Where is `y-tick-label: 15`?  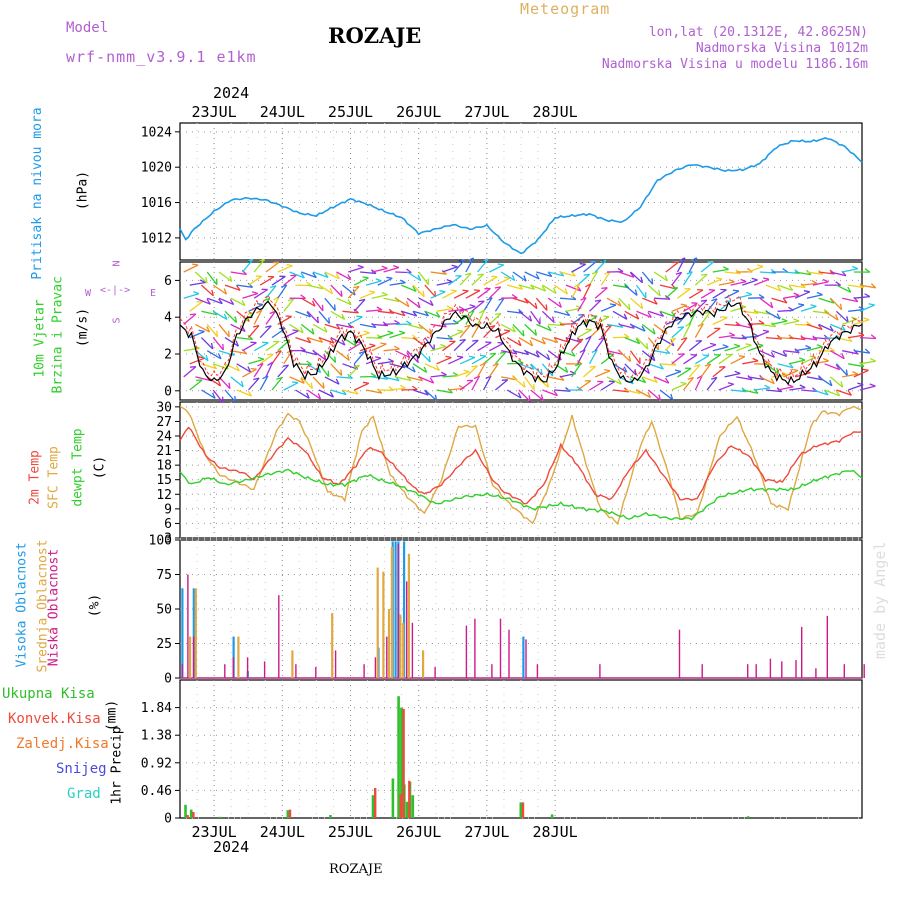 y-tick-label: 15 is located at coordinates (164, 480).